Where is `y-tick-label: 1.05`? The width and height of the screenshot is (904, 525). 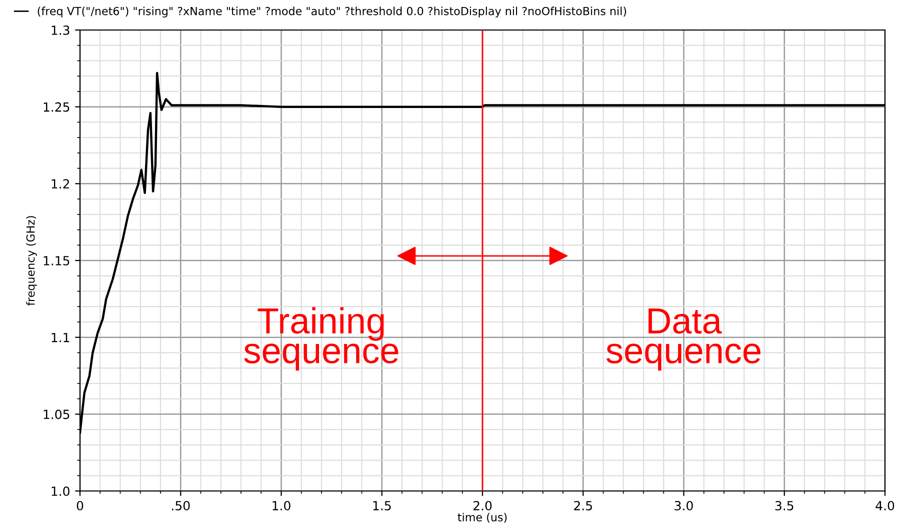
y-tick-label: 1.05 is located at coordinates (57, 415).